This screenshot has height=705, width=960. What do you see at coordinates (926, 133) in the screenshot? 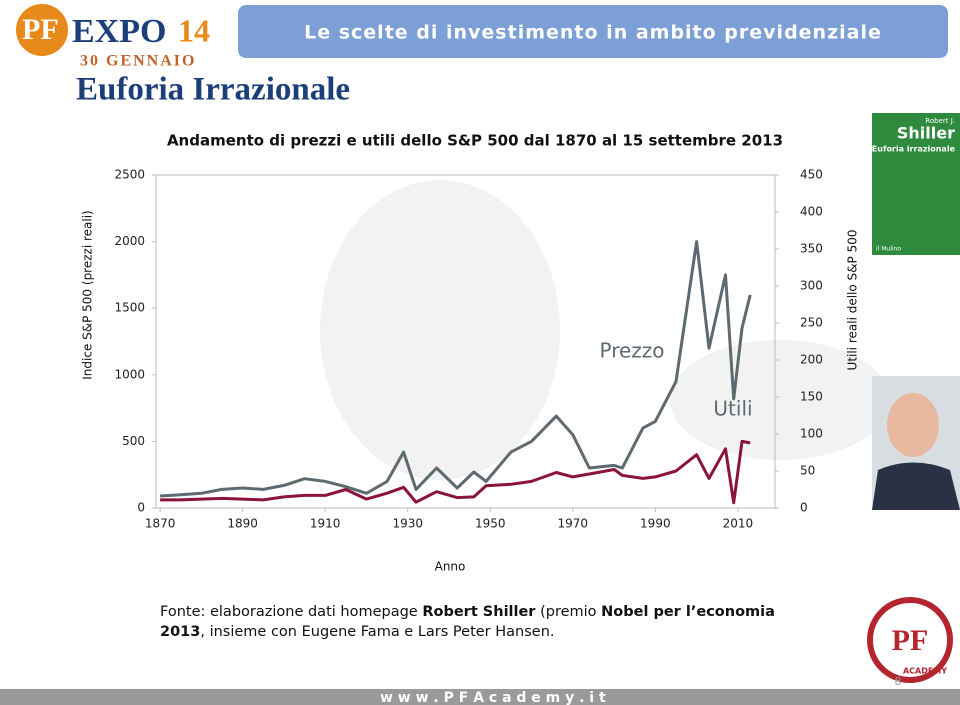
I see `book-author: Shiller` at bounding box center [926, 133].